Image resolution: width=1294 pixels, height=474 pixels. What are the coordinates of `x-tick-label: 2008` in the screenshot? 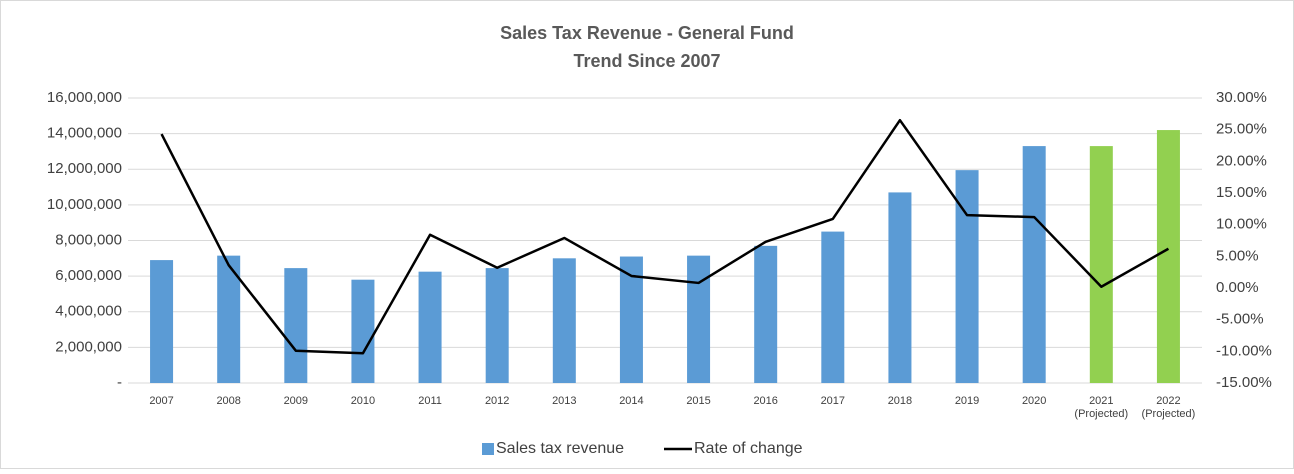 It's located at (228, 401).